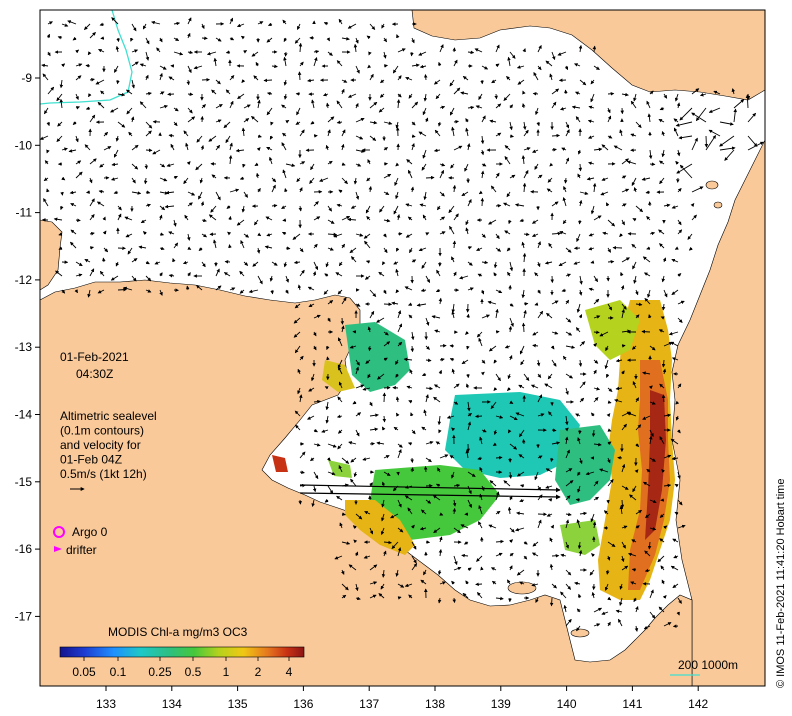 This screenshot has height=716, width=792. I want to click on legend-line: 01-Feb 04Z, so click(91, 460).